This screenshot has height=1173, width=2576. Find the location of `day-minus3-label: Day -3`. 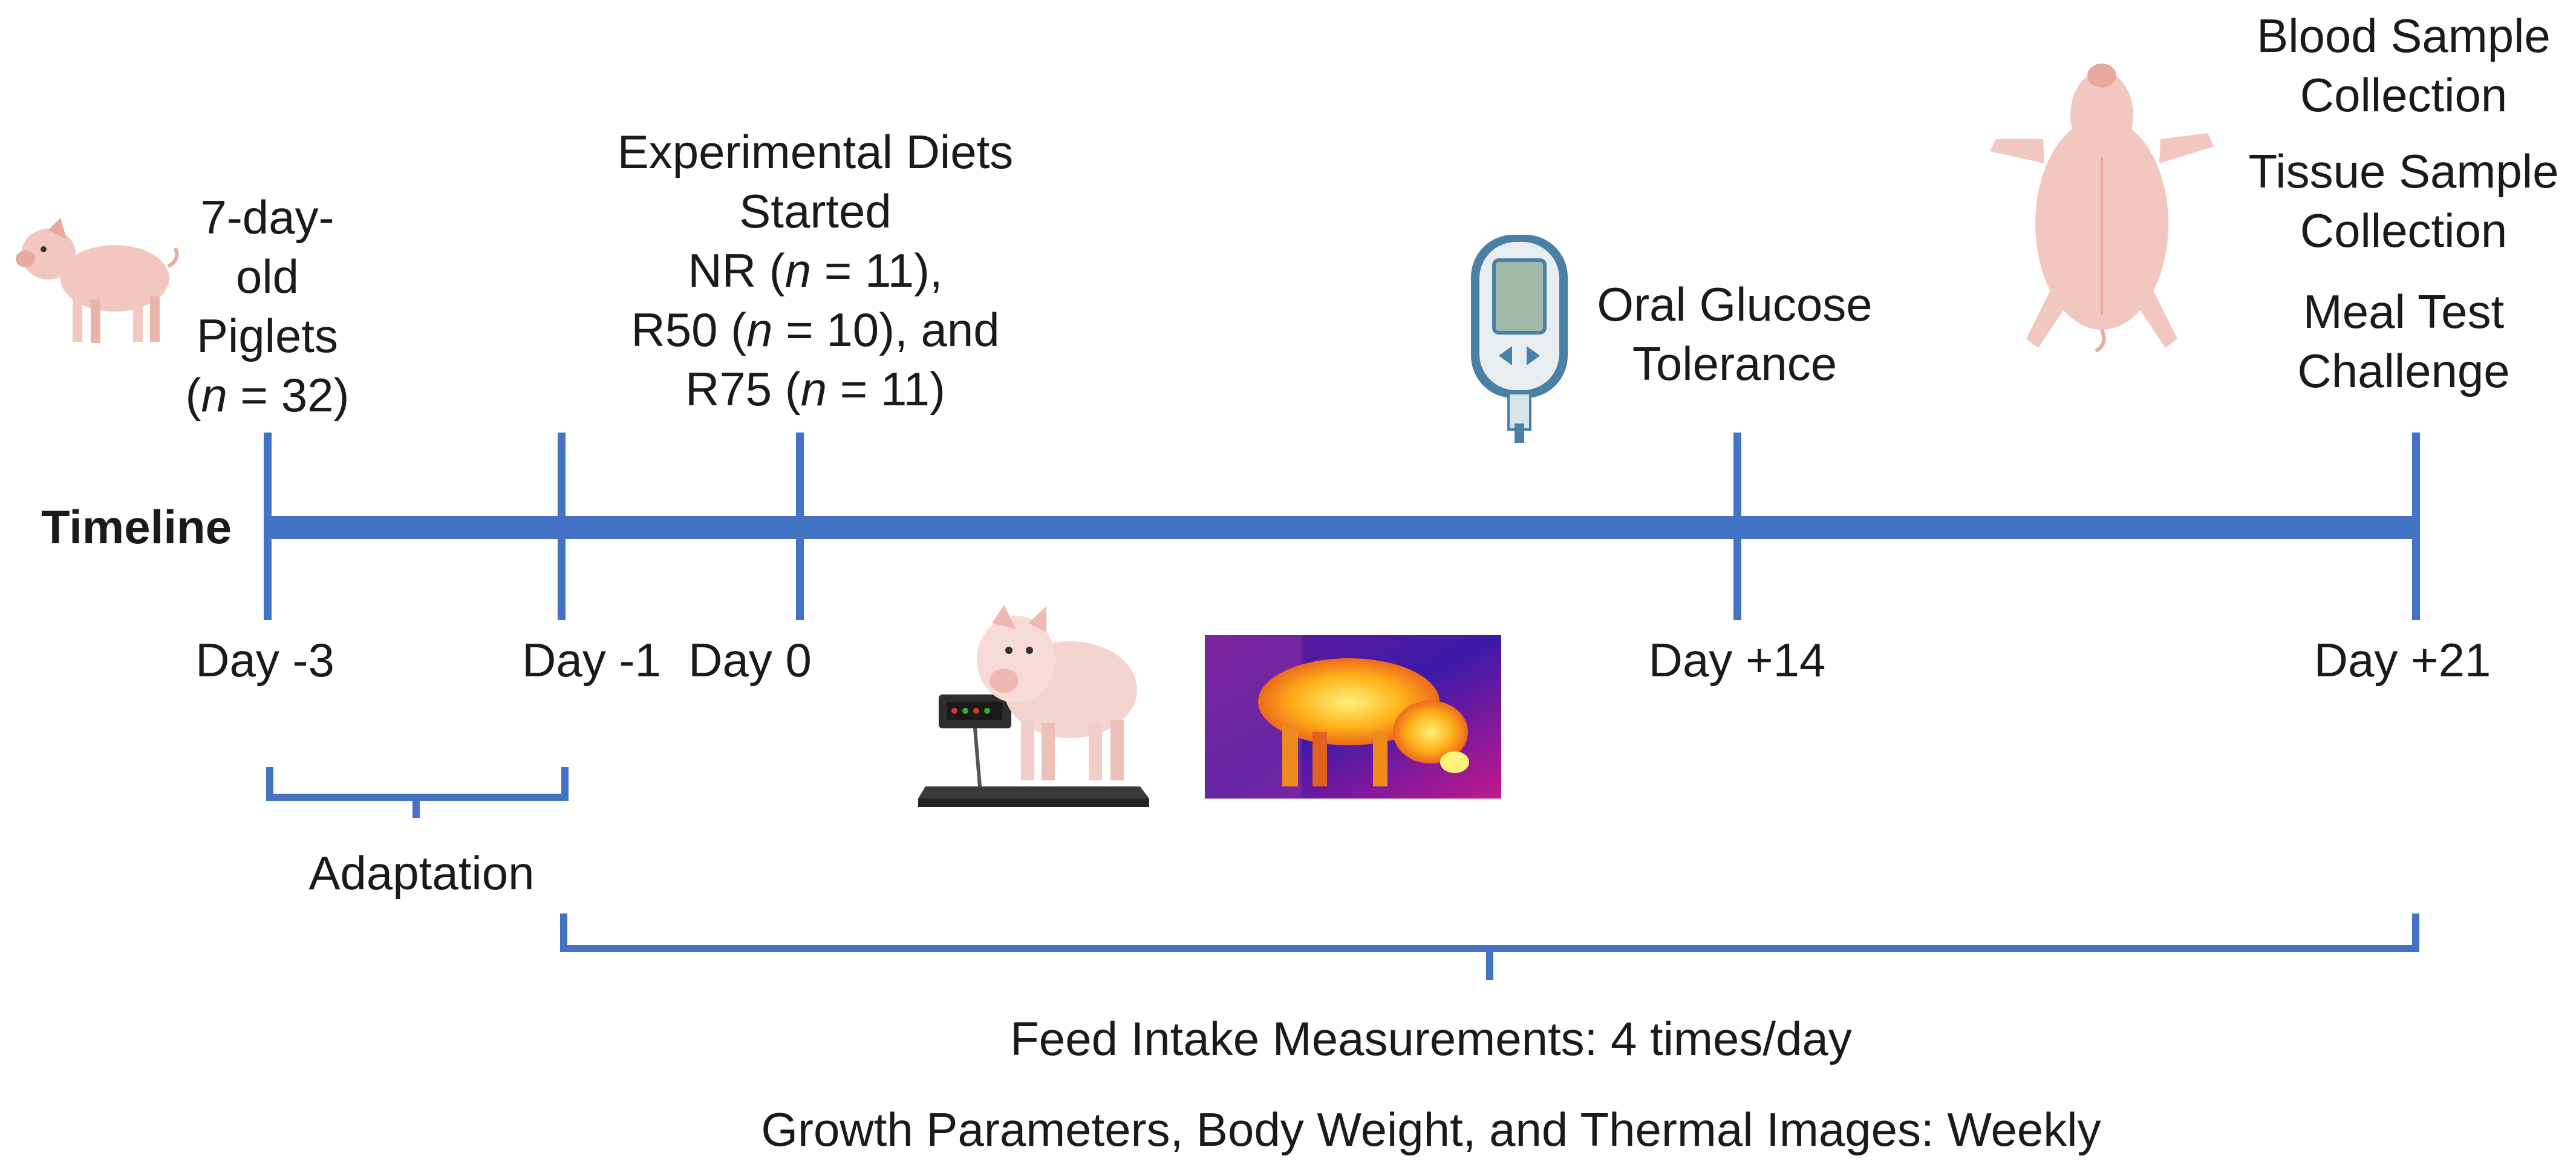

day-minus3-label: Day -3 is located at coordinates (264, 660).